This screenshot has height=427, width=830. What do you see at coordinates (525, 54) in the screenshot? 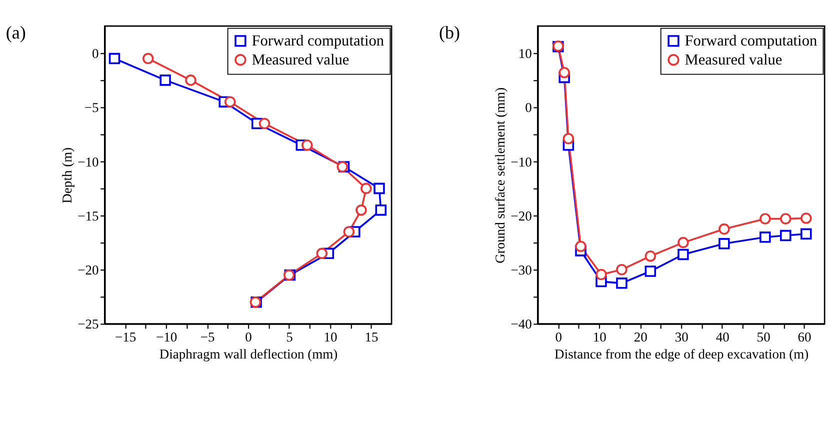
I see `y-tick-label: 10` at bounding box center [525, 54].